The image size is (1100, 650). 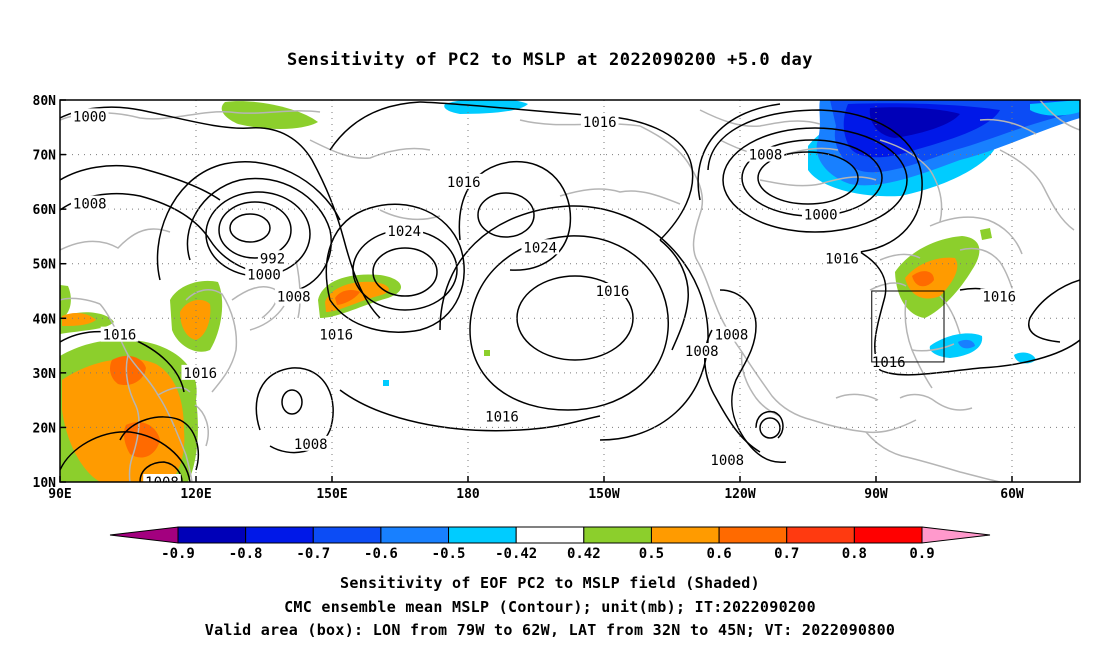 What do you see at coordinates (468, 494) in the screenshot?
I see `lon-label: 180` at bounding box center [468, 494].